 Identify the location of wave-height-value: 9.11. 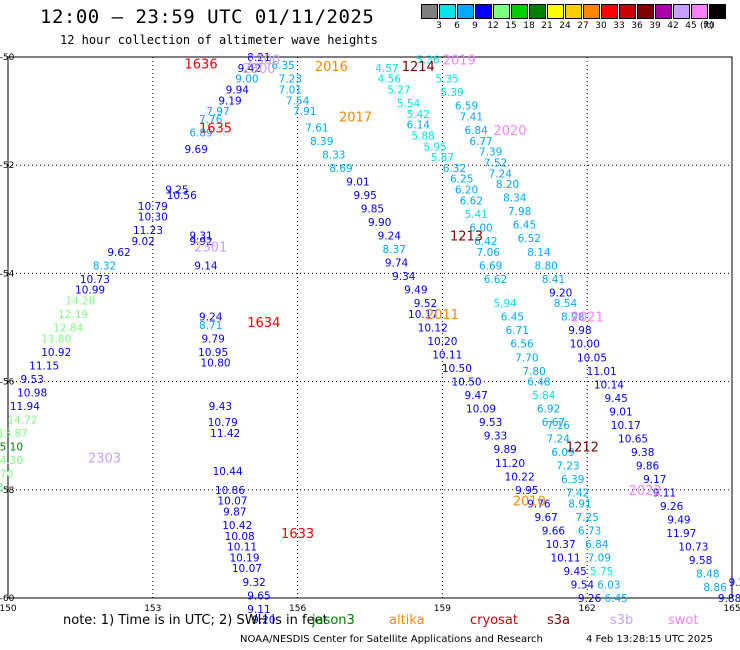
(664, 494).